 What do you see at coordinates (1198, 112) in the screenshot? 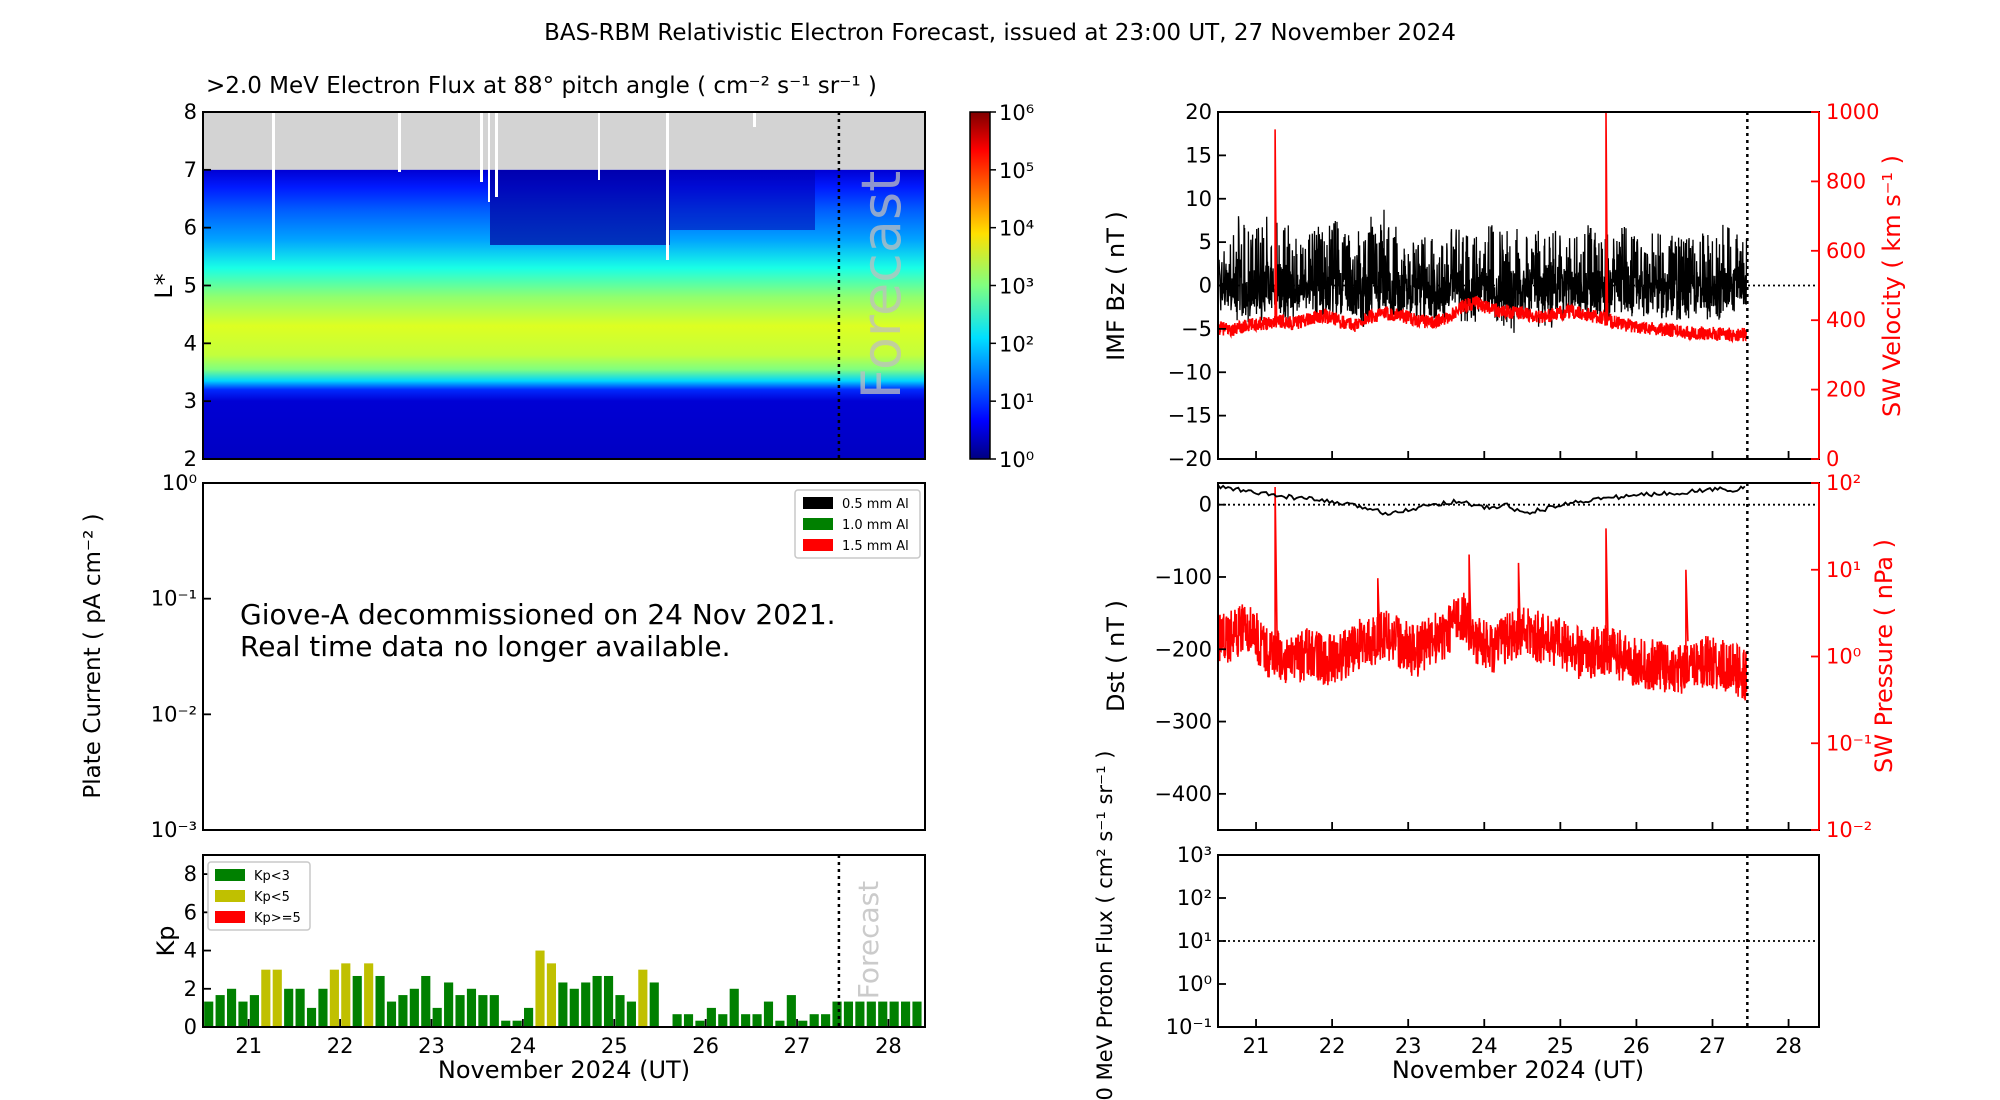
I see `imf-y-tick-label: 20` at bounding box center [1198, 112].